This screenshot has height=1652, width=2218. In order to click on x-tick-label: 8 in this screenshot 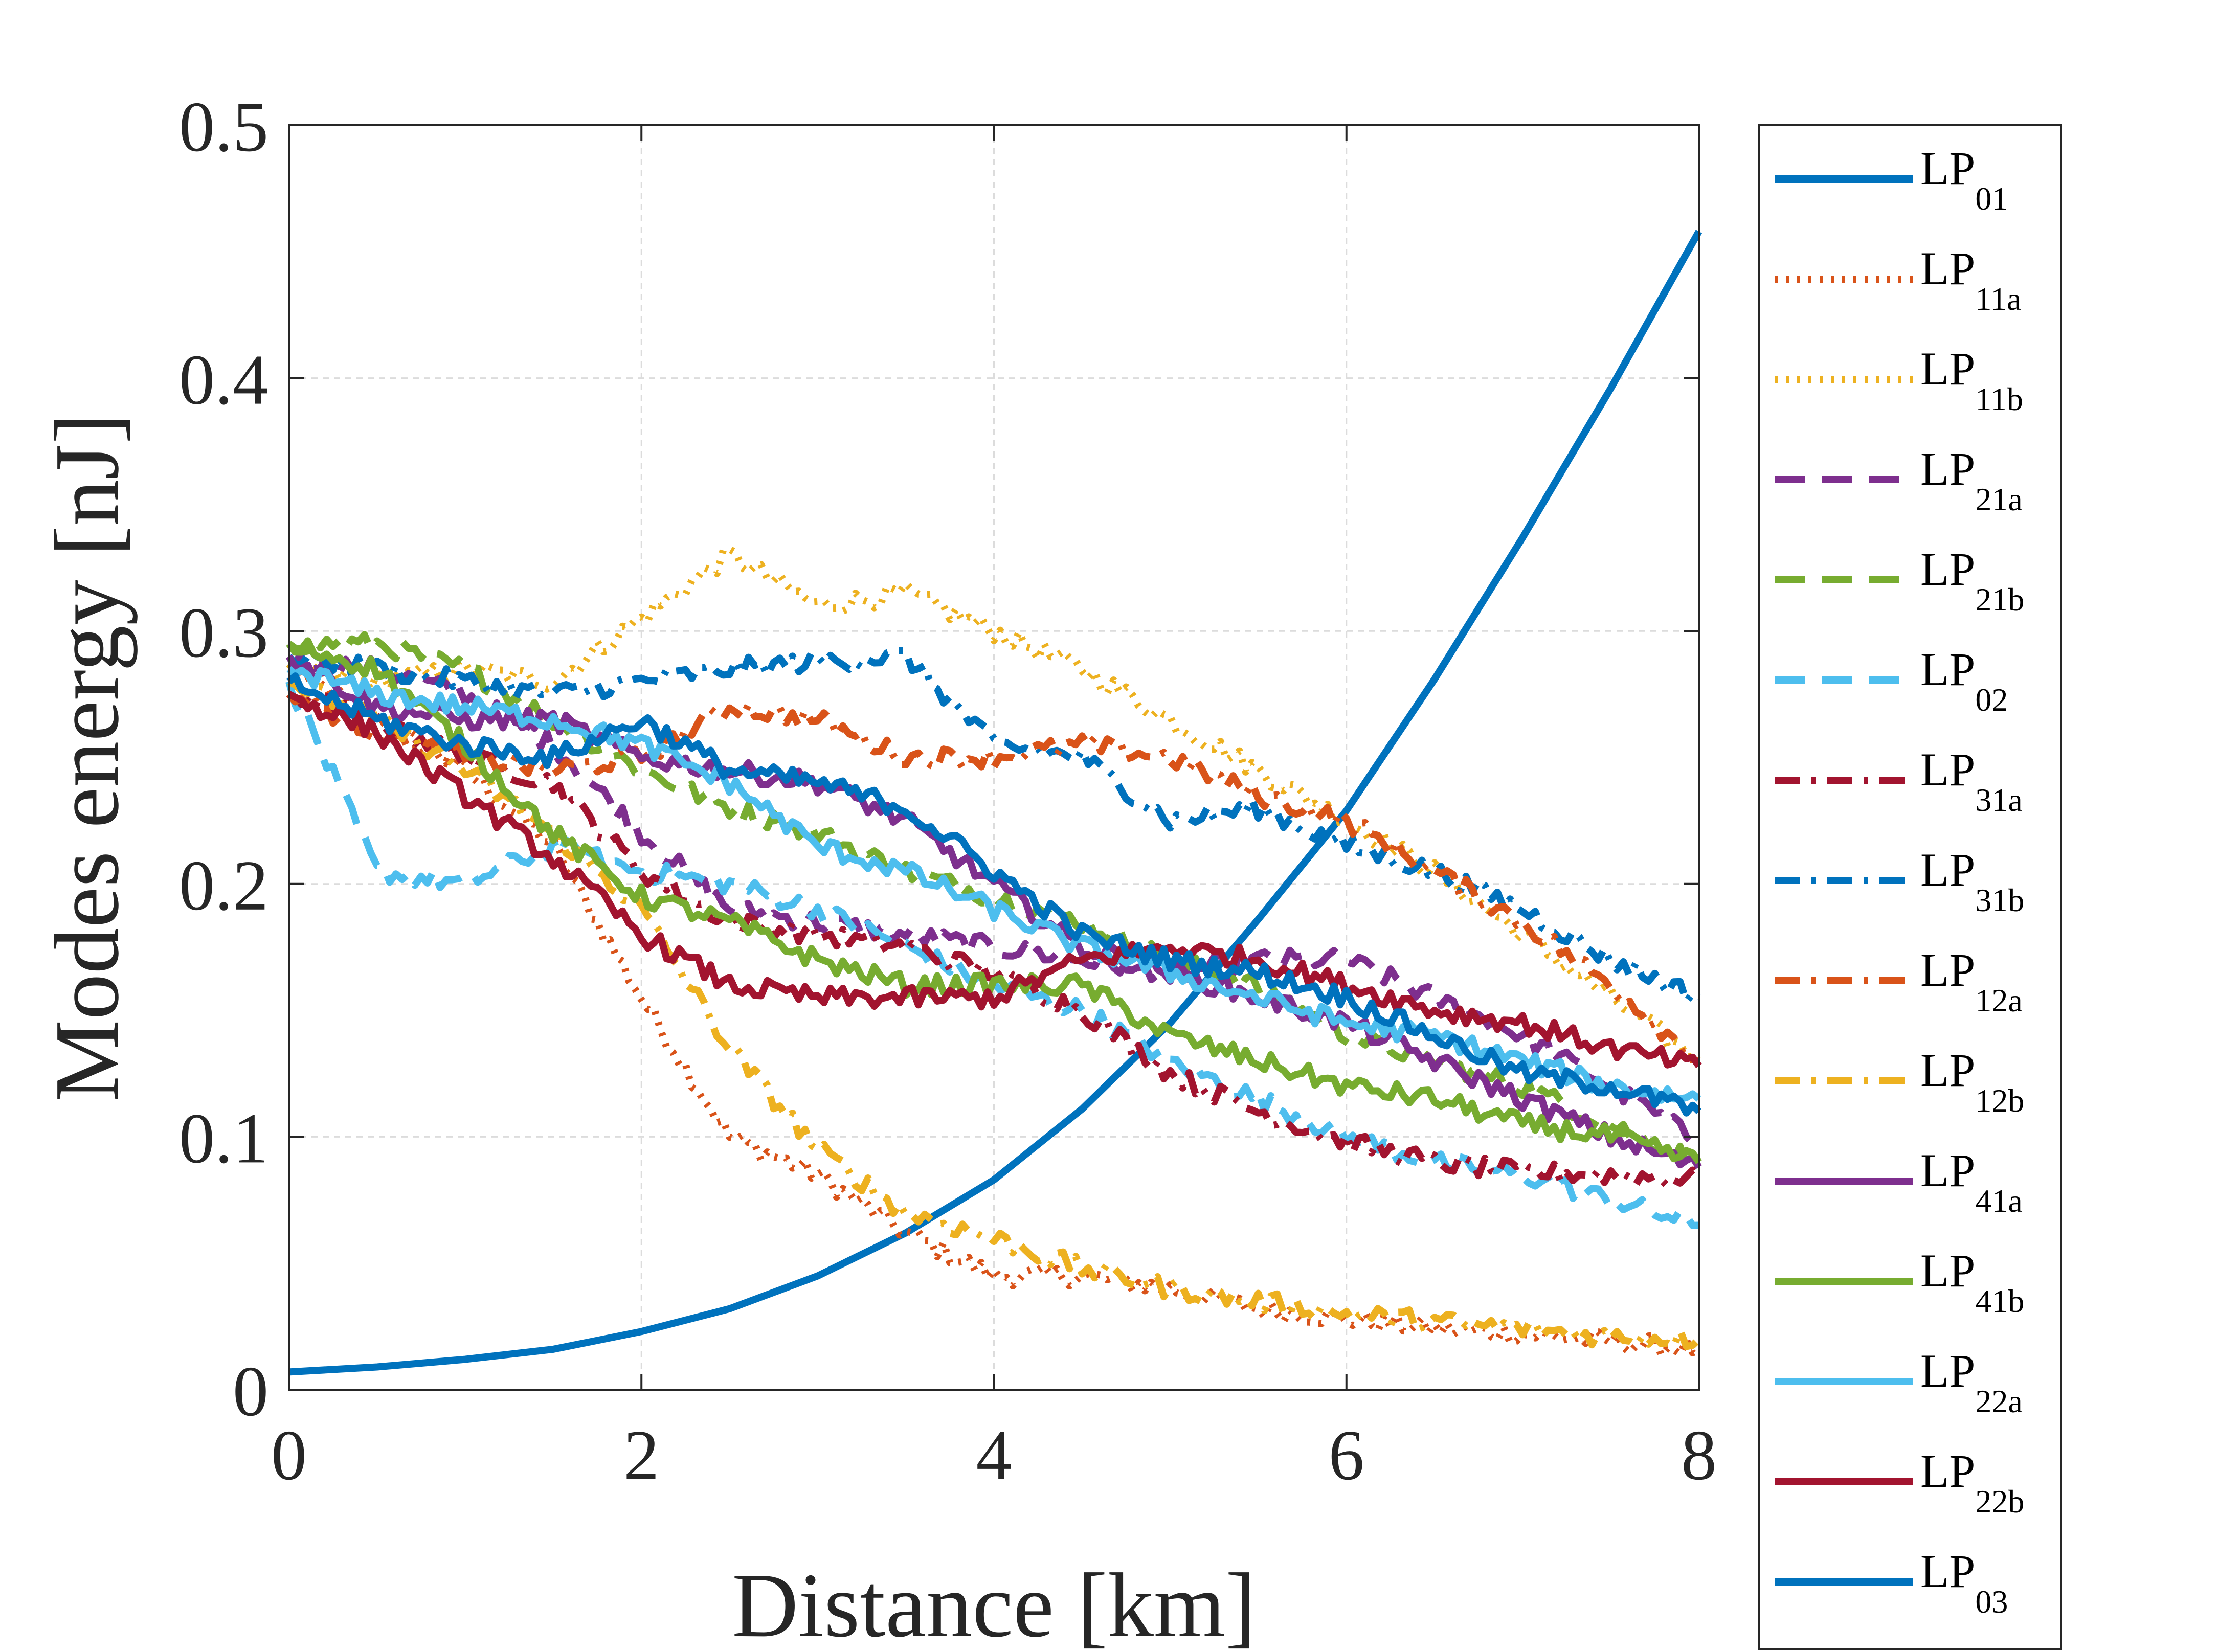, I will do `click(1699, 1455)`.